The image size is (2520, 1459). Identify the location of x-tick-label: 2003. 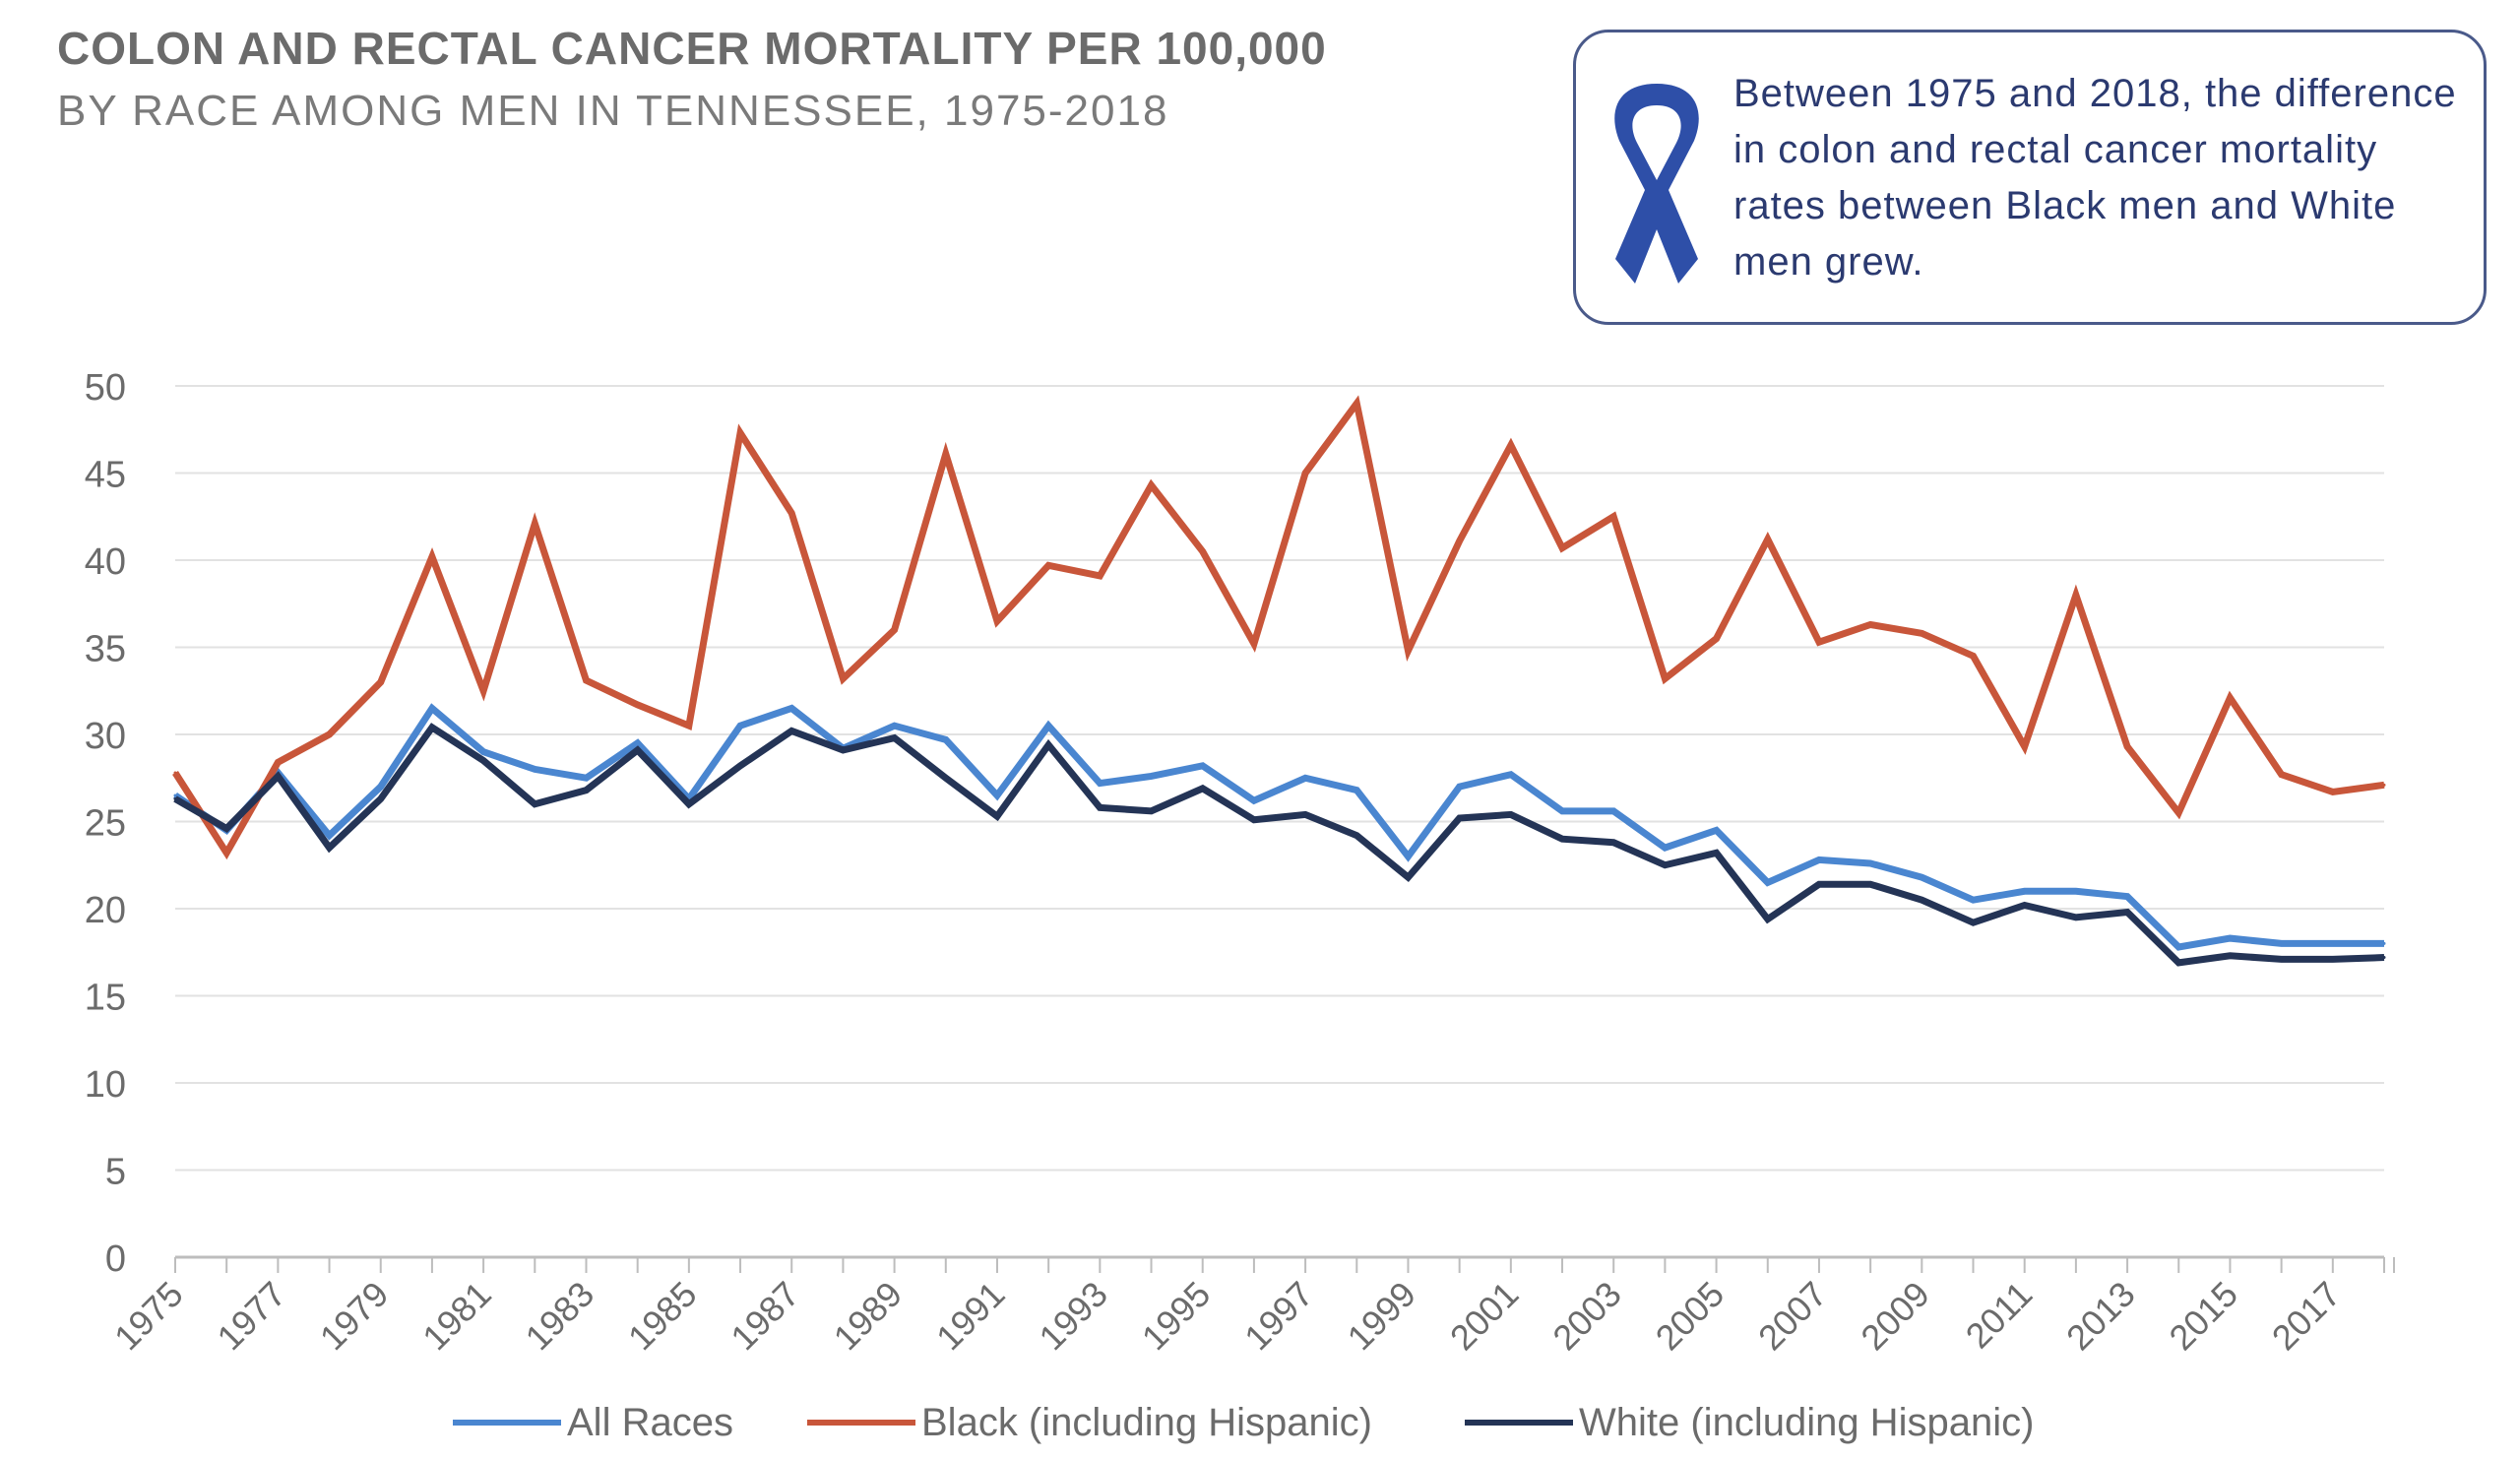
(1586, 1316).